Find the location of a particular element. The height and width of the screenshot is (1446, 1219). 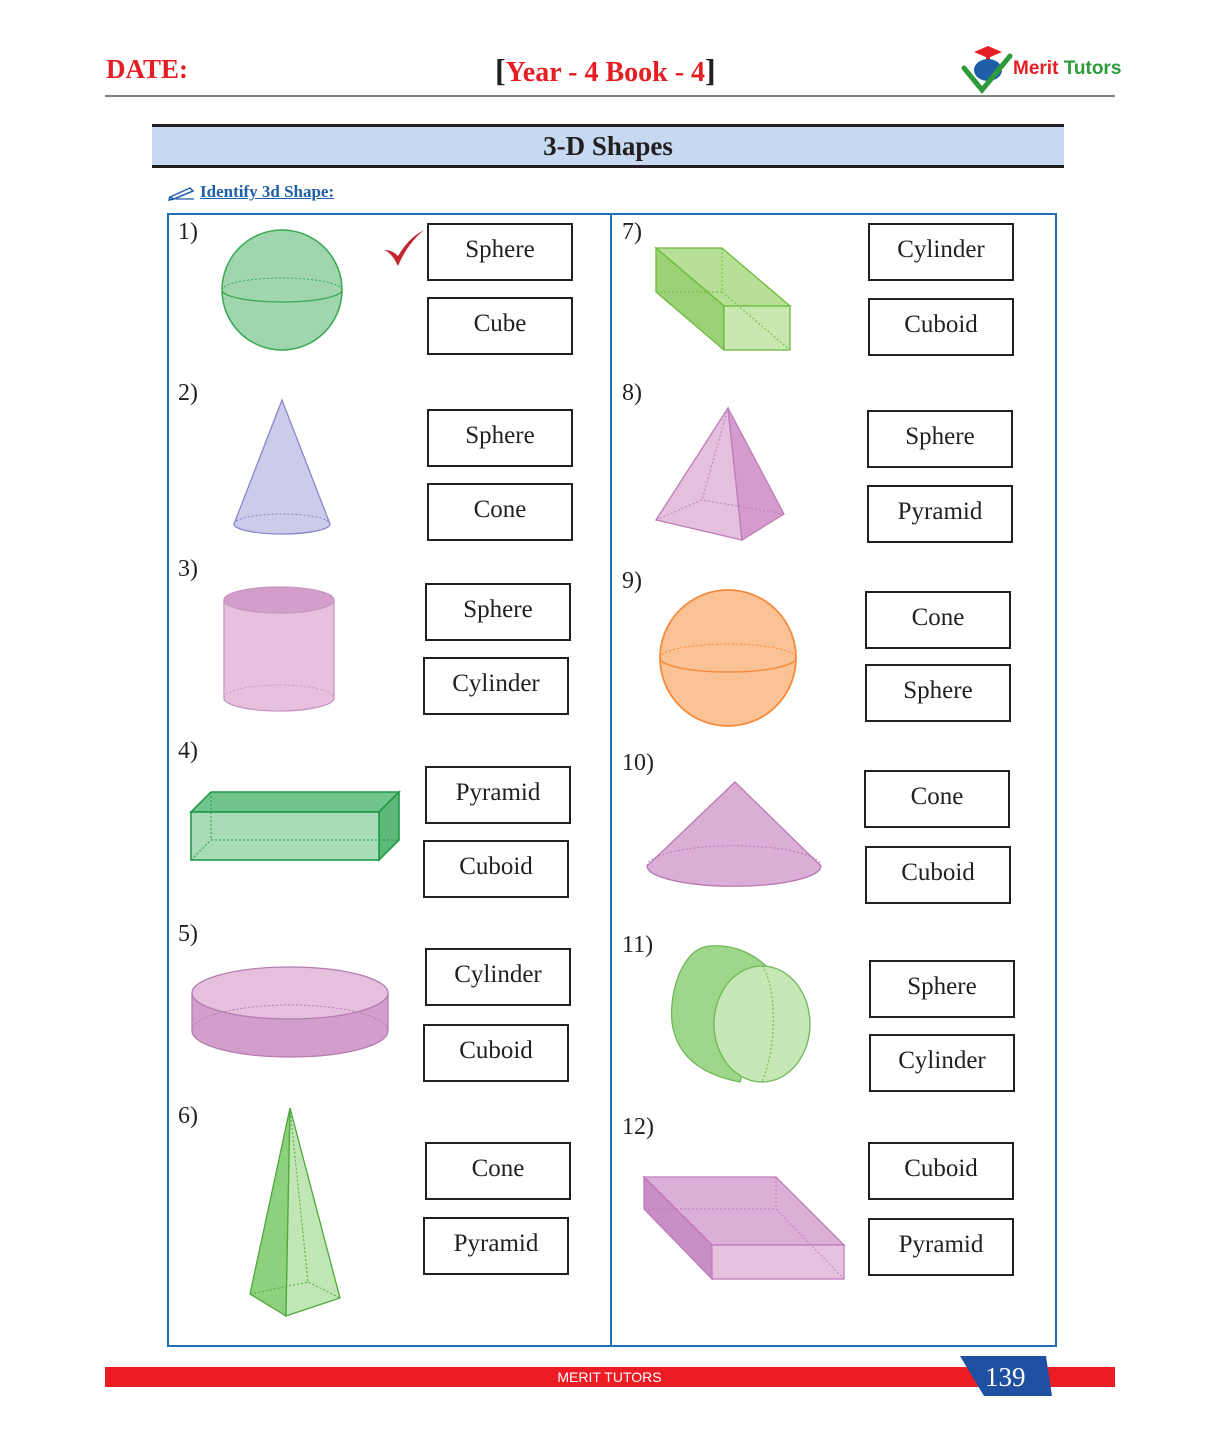

instruction-text: Identify 3d Shape: is located at coordinates (267, 191).